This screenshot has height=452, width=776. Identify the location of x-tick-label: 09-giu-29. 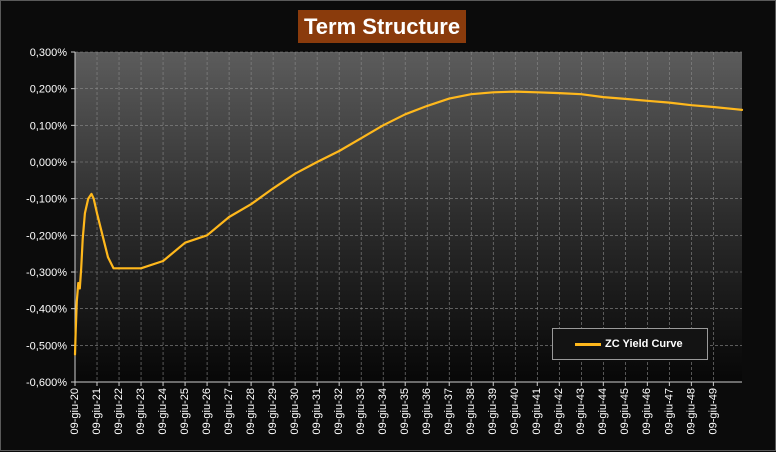
(273, 411).